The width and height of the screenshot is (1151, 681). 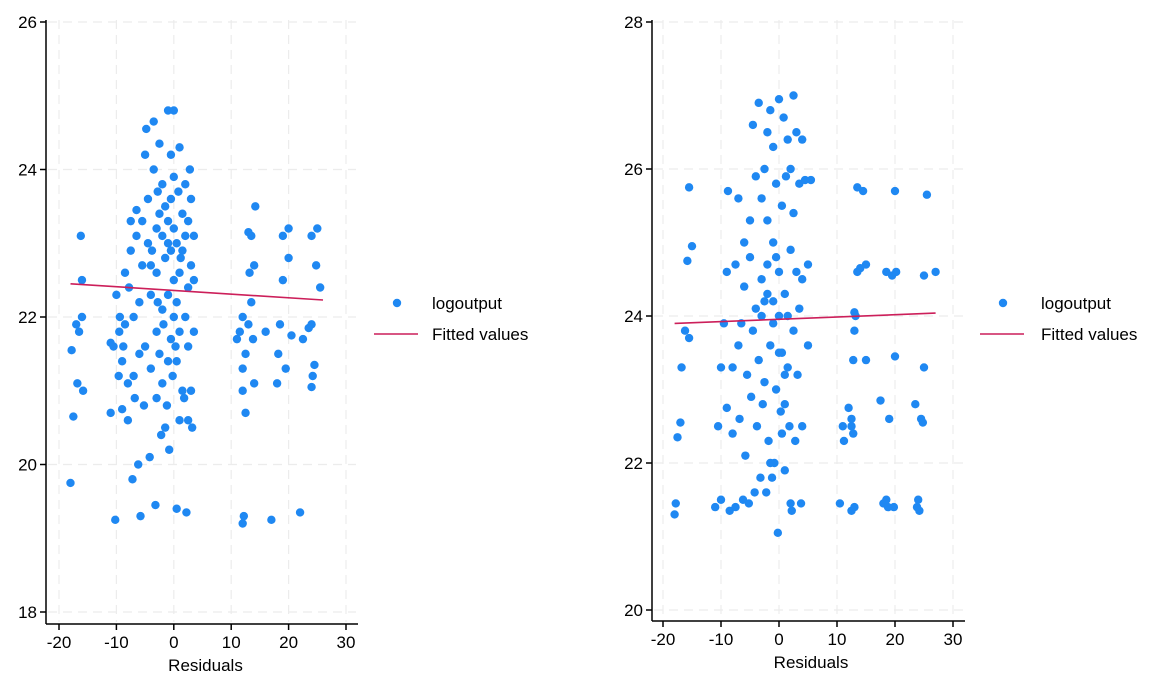 I want to click on y-tick-label: 18, so click(x=27, y=612).